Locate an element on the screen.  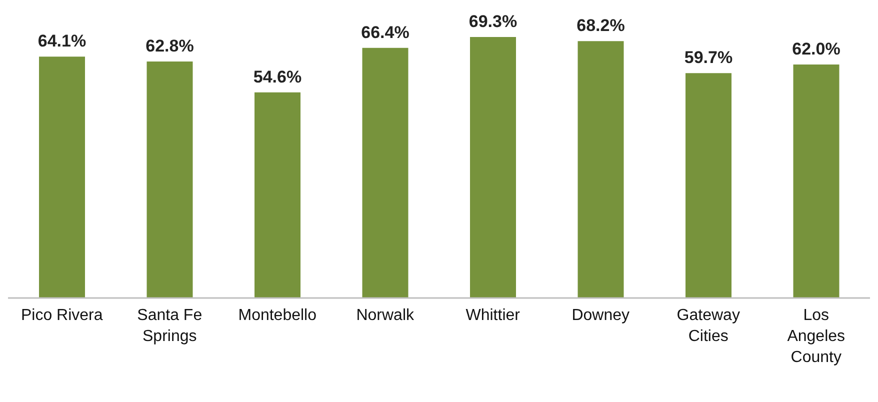
data-label: 68.2% is located at coordinates (600, 26).